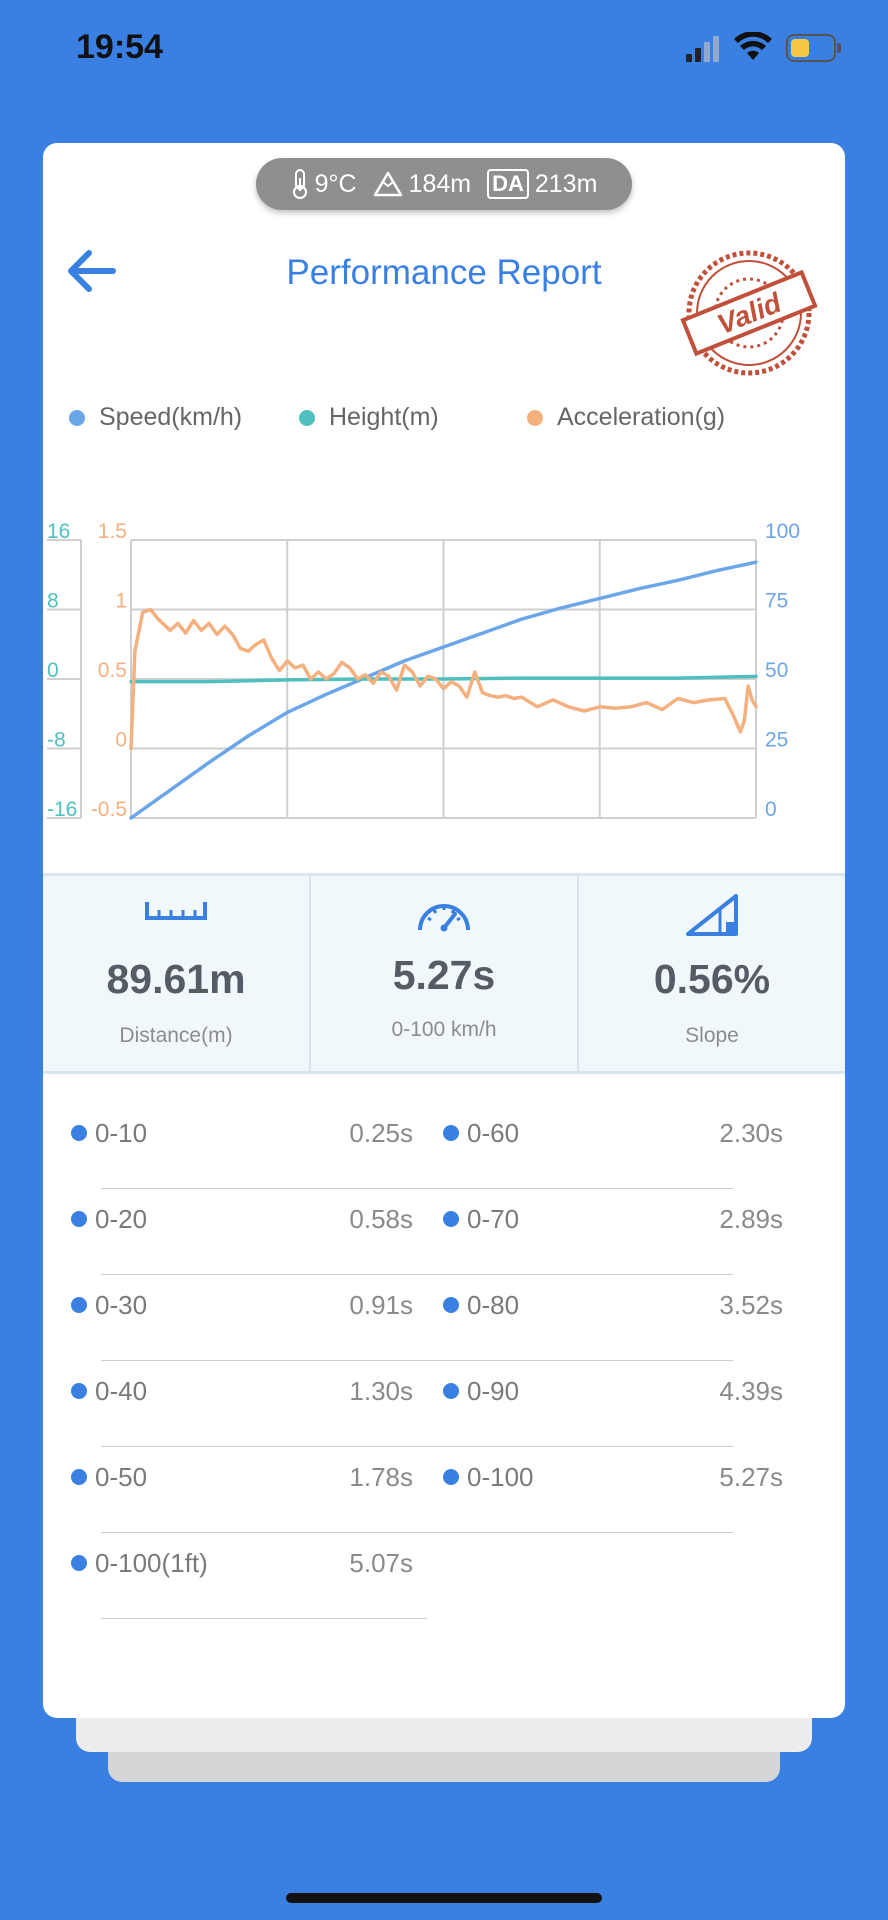  What do you see at coordinates (381, 1132) in the screenshot?
I see `split-time-left: 0.25s` at bounding box center [381, 1132].